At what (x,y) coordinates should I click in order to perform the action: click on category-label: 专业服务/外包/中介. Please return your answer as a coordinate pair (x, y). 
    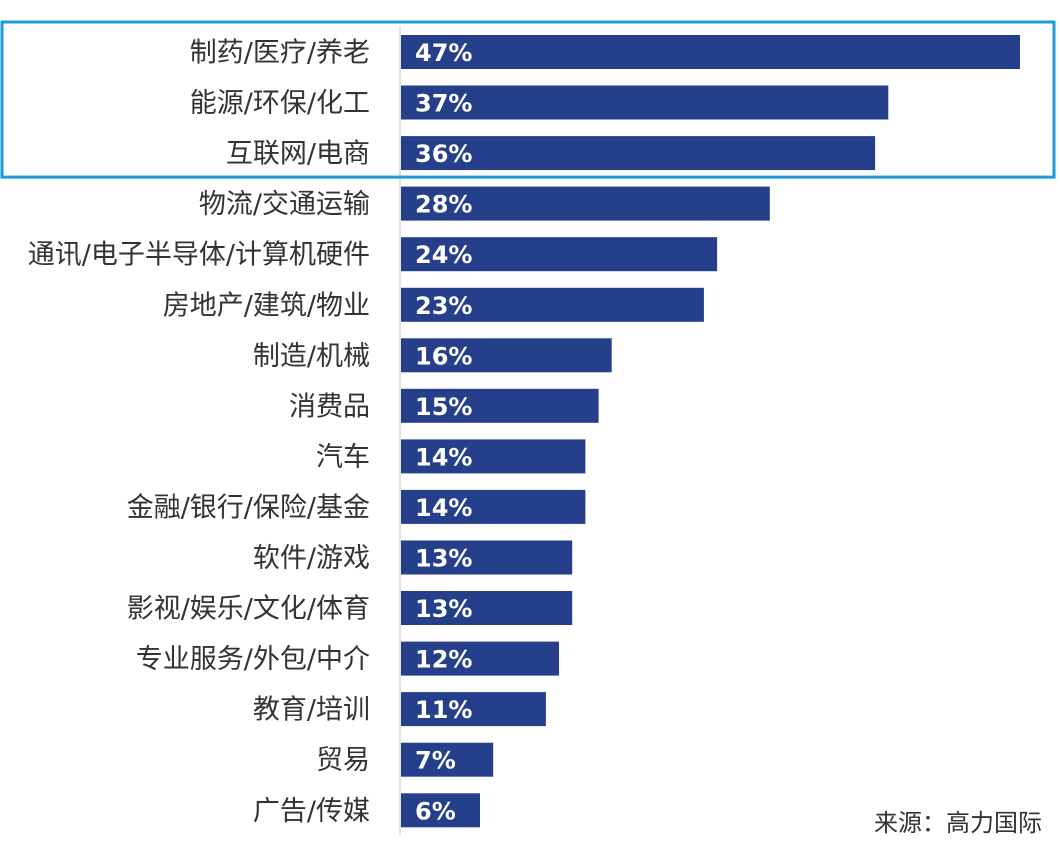
    Looking at the image, I should click on (253, 659).